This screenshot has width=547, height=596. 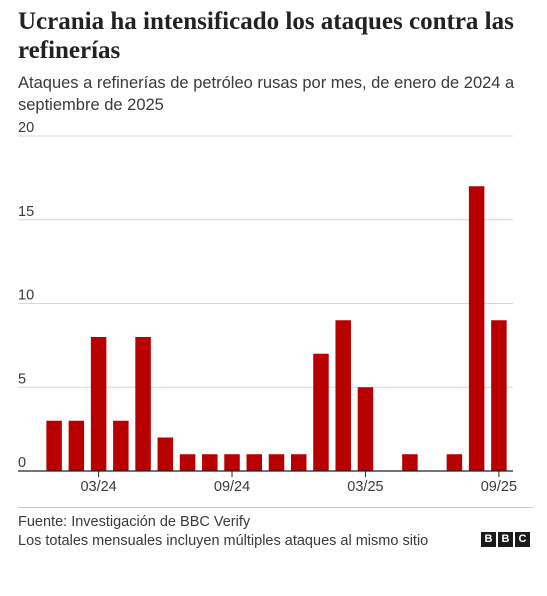 I want to click on bbc-logo-letter-3: C, so click(x=522, y=539).